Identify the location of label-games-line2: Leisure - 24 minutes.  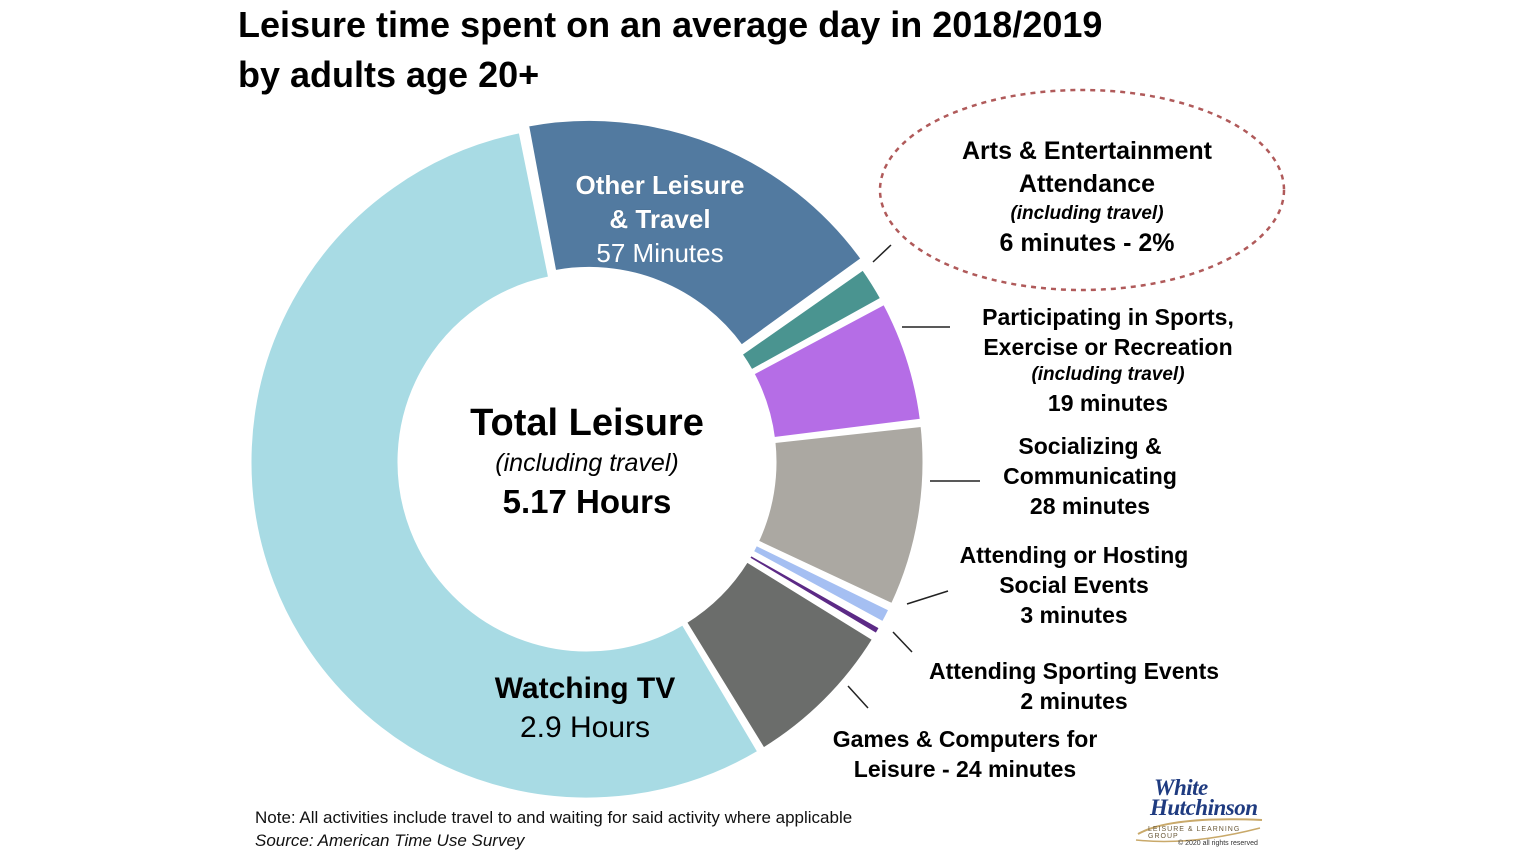
(965, 769).